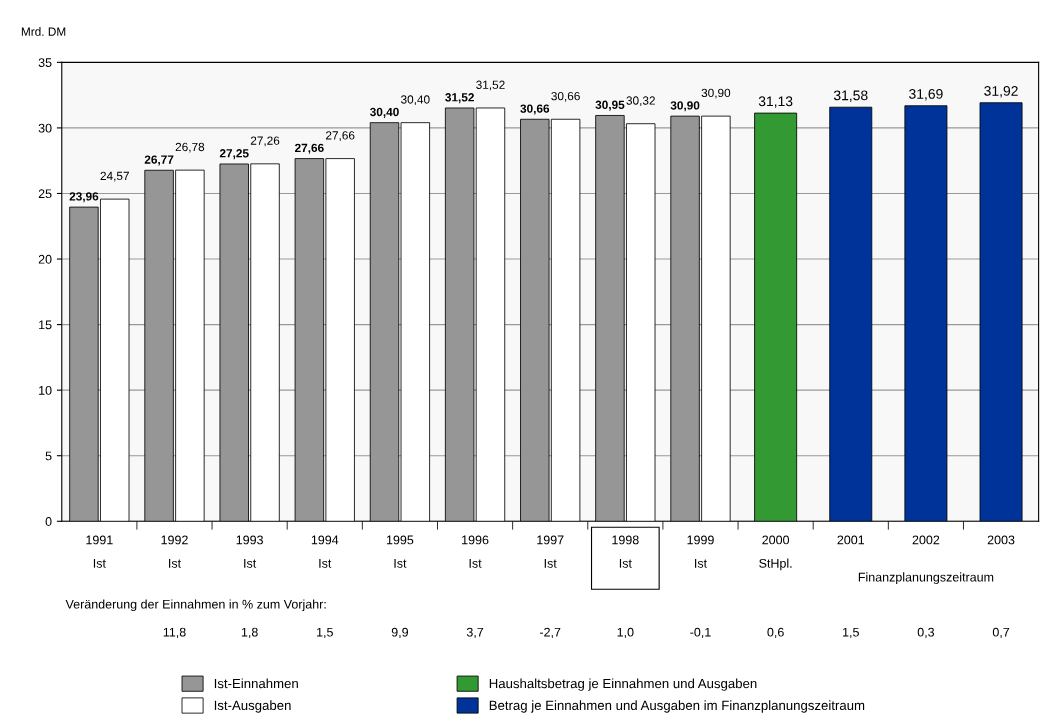 This screenshot has height=725, width=1047. What do you see at coordinates (475, 551) in the screenshot?
I see `x-tick-label: 1996 Ist` at bounding box center [475, 551].